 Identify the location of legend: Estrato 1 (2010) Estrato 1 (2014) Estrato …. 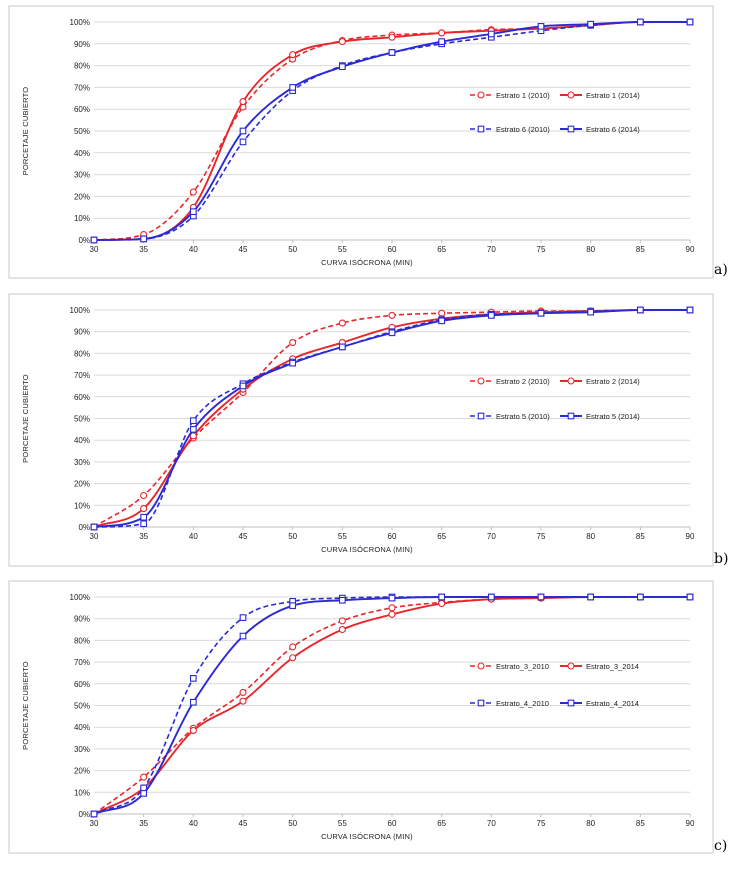
(555, 112).